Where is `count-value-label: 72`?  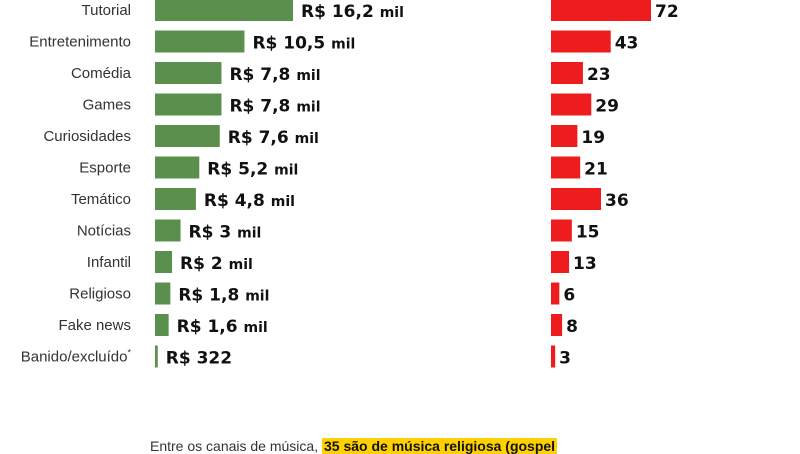 count-value-label: 72 is located at coordinates (667, 12).